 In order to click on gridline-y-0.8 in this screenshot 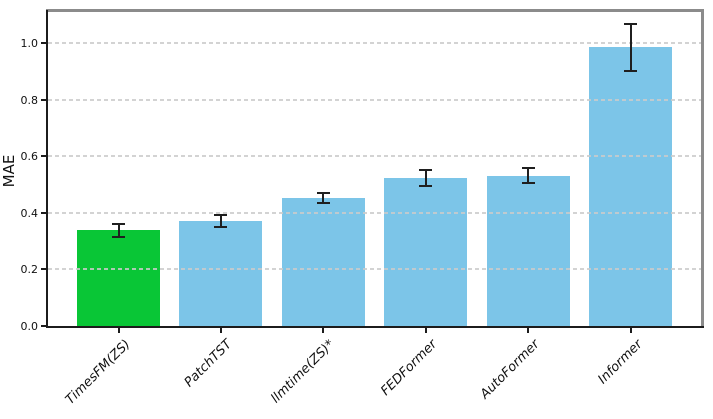, I will do `click(374, 99)`.